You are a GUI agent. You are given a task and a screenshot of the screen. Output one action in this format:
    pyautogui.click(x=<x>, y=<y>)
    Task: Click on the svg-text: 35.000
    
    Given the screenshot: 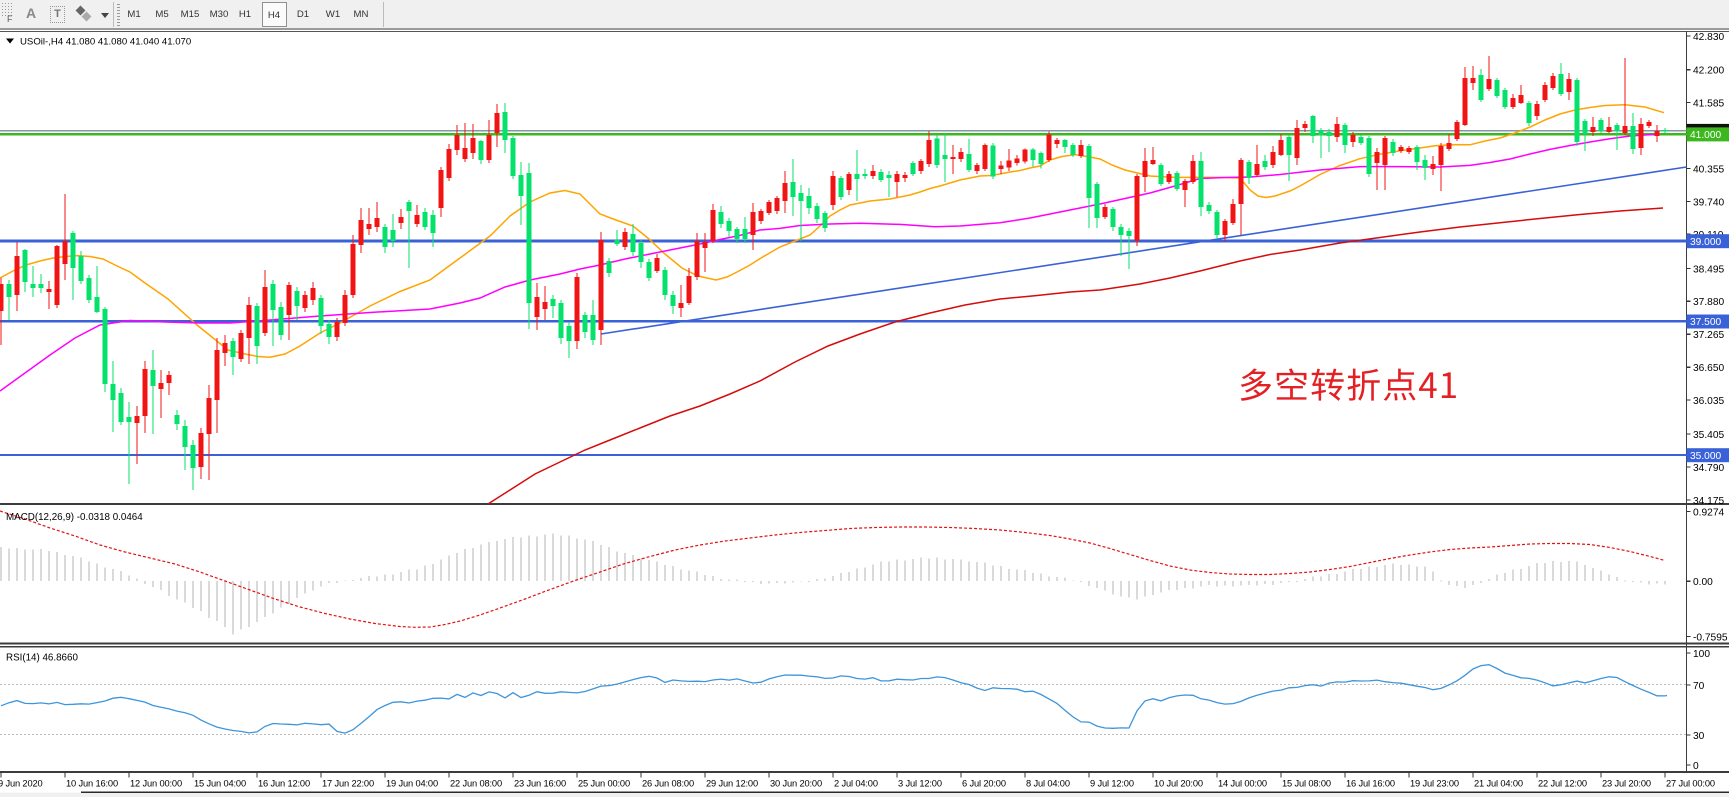 What is the action you would take?
    pyautogui.click(x=1705, y=456)
    